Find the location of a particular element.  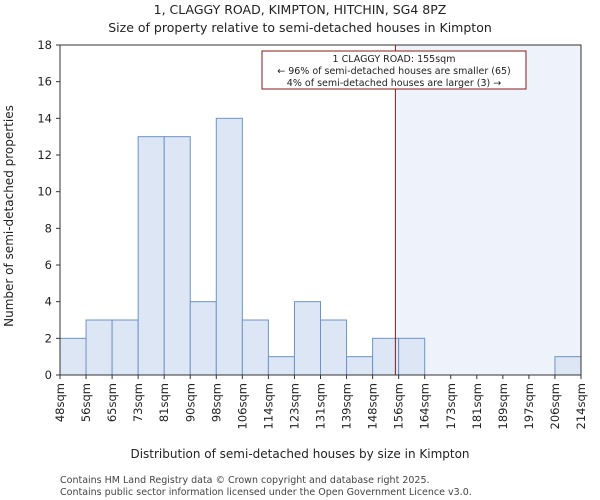

bar-90sqm is located at coordinates (203, 338).